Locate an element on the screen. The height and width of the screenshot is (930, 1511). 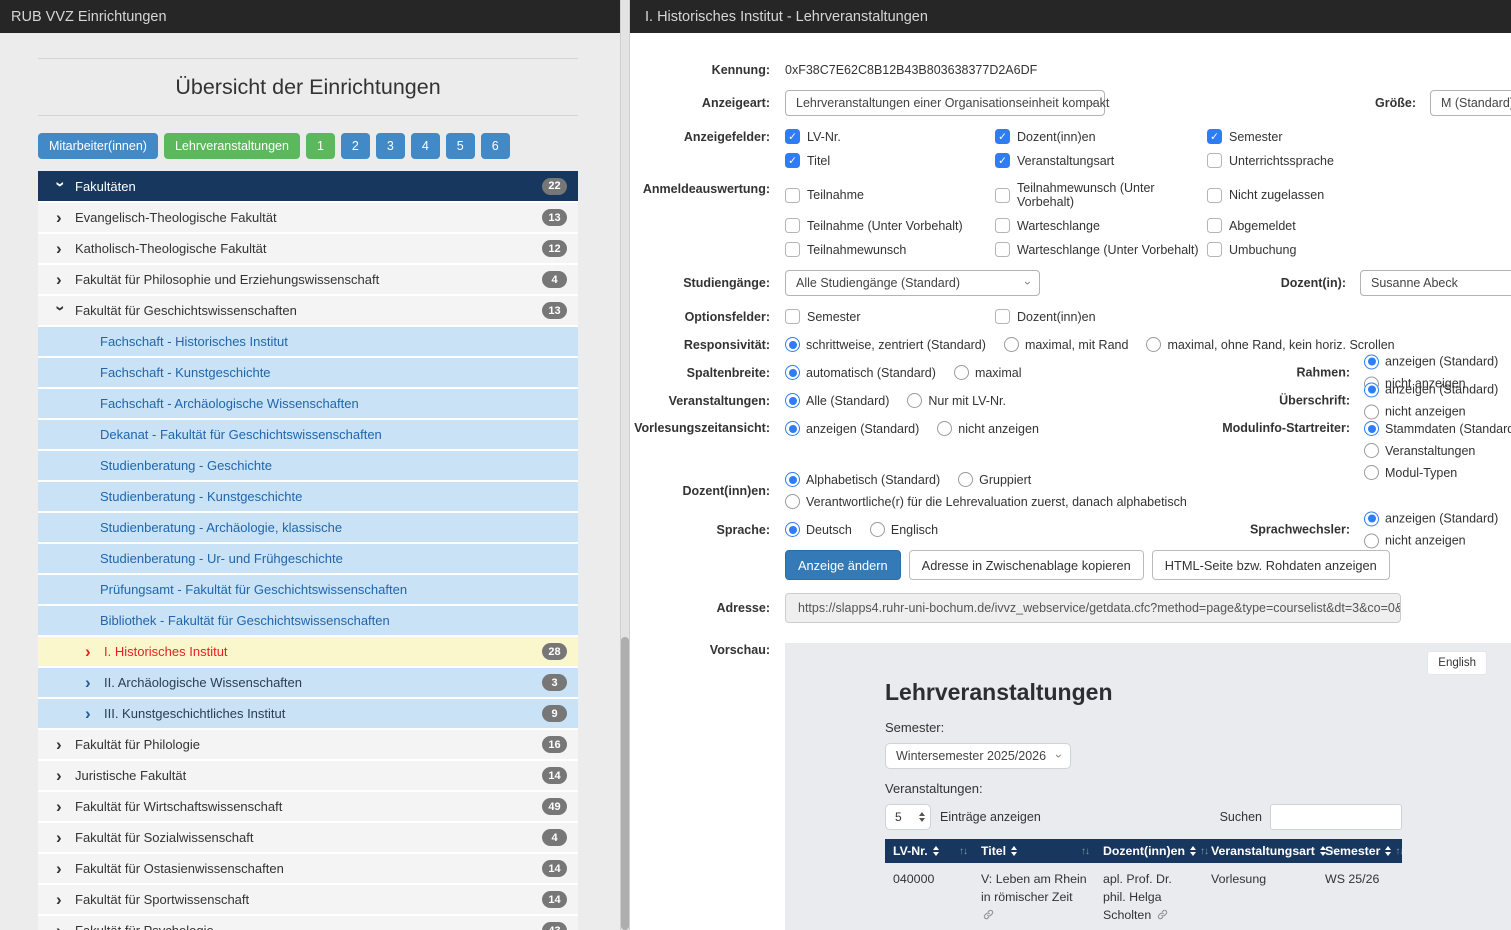
filter-button: Lehrveranstaltungen is located at coordinates (231, 146).